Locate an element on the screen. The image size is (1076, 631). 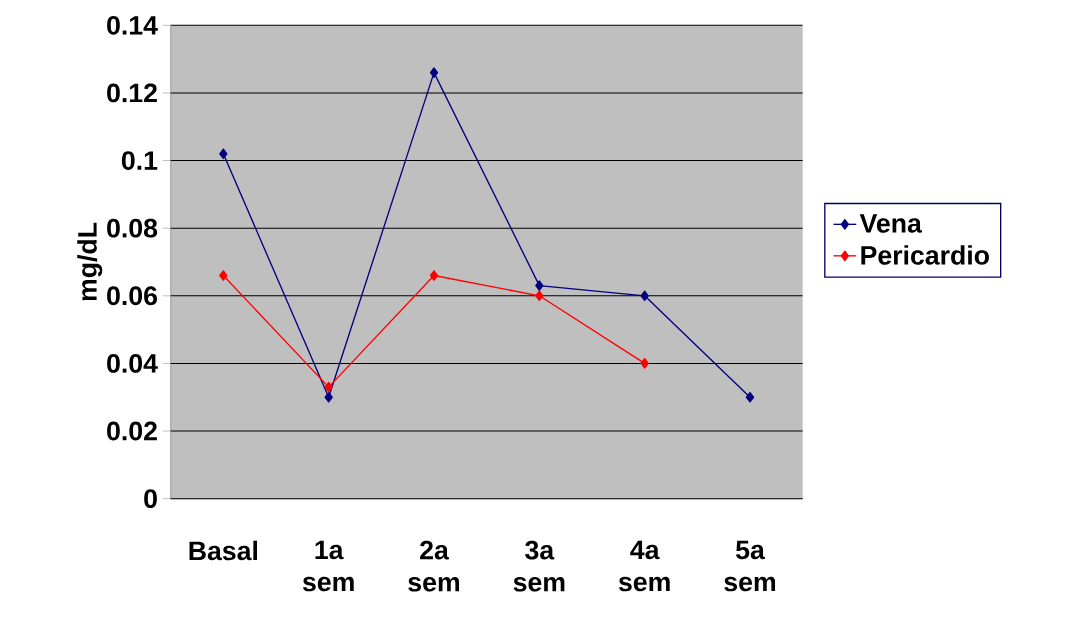
y-tick-label: 0 is located at coordinates (150, 499).